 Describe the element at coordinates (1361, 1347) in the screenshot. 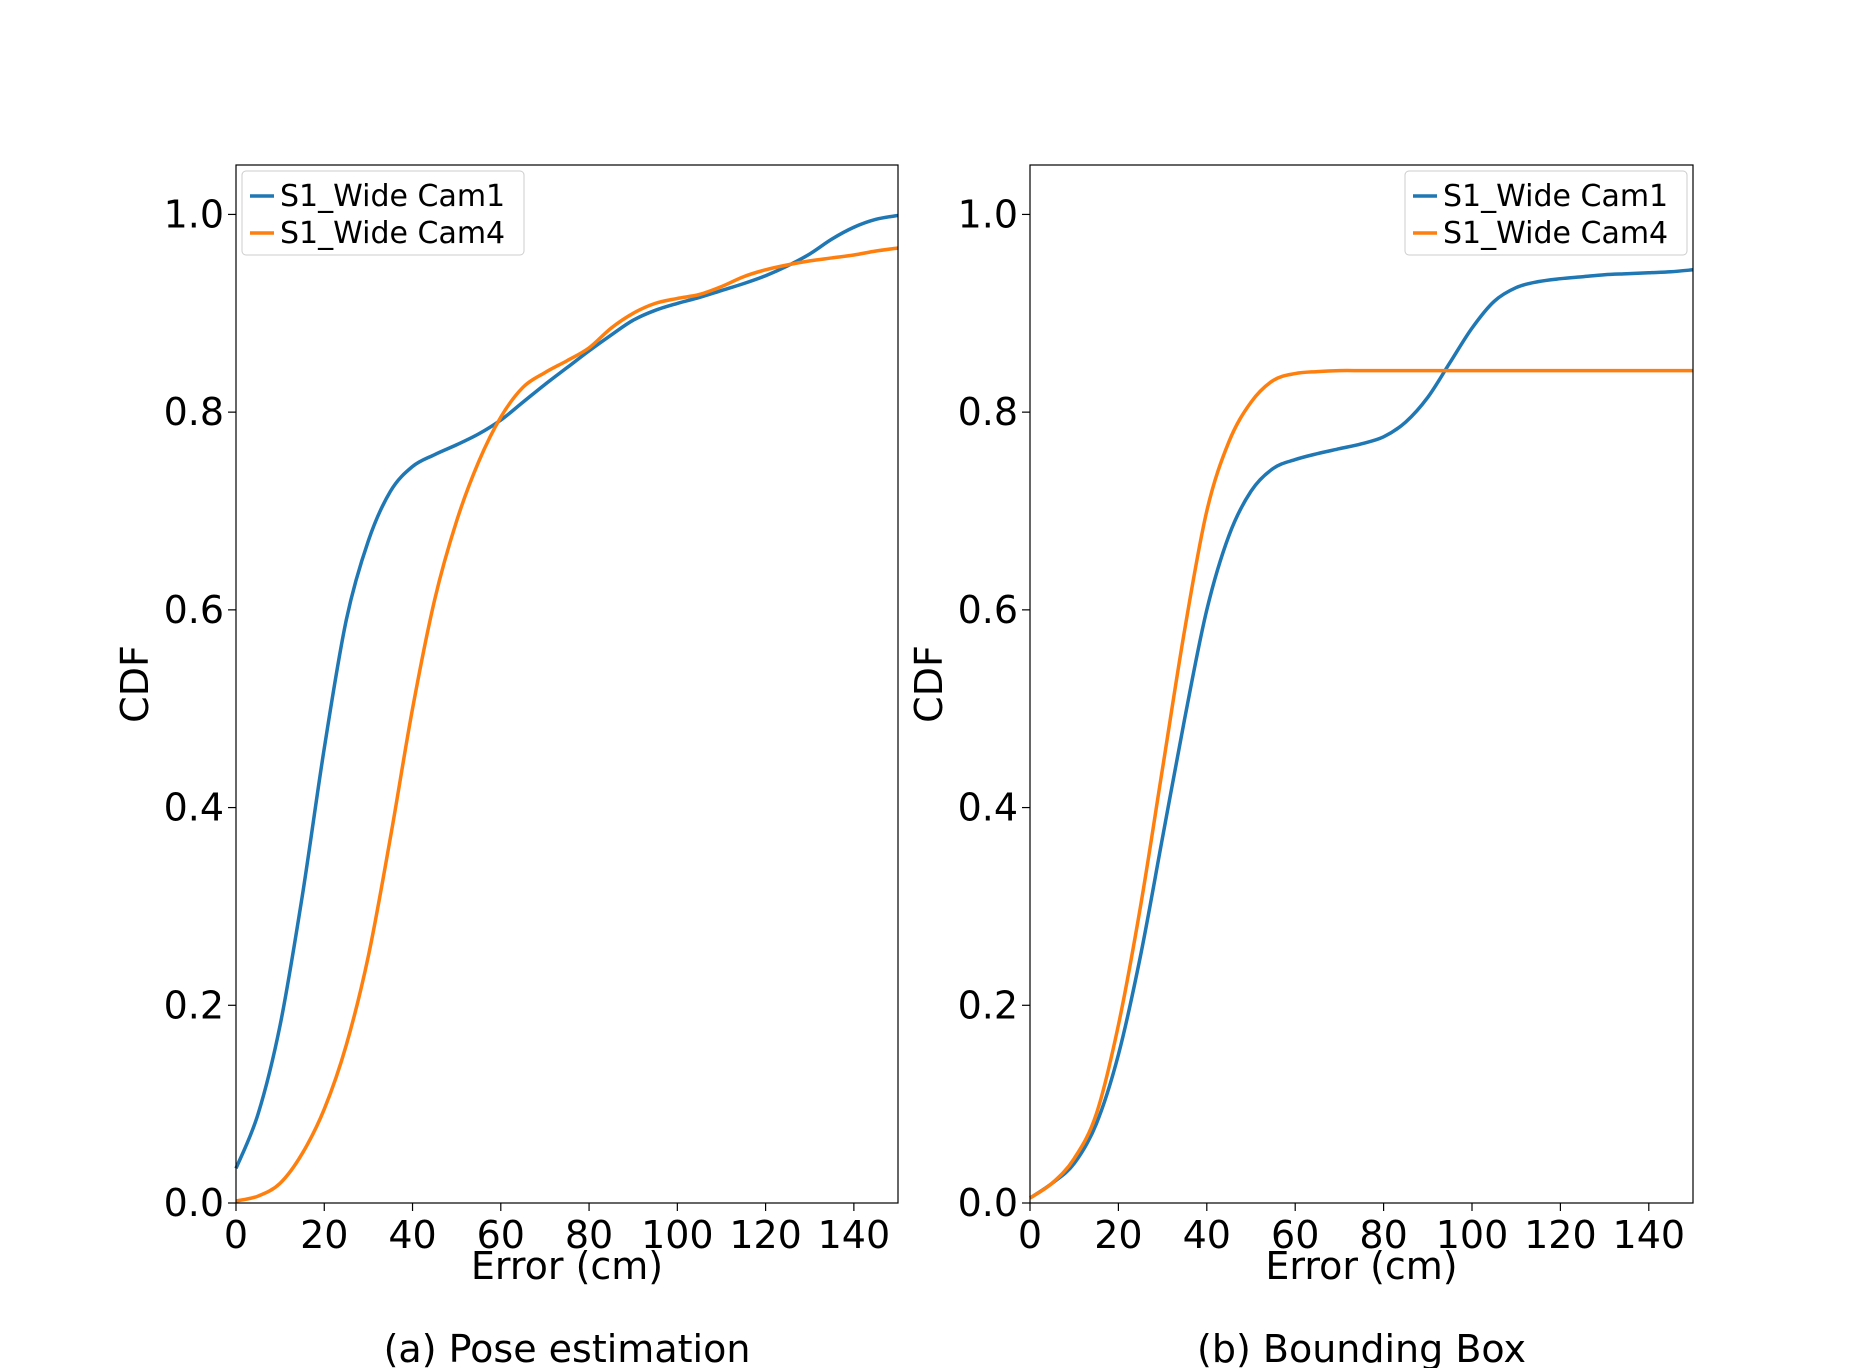

I see `subplot-caption: (b) Bounding Box` at that location.